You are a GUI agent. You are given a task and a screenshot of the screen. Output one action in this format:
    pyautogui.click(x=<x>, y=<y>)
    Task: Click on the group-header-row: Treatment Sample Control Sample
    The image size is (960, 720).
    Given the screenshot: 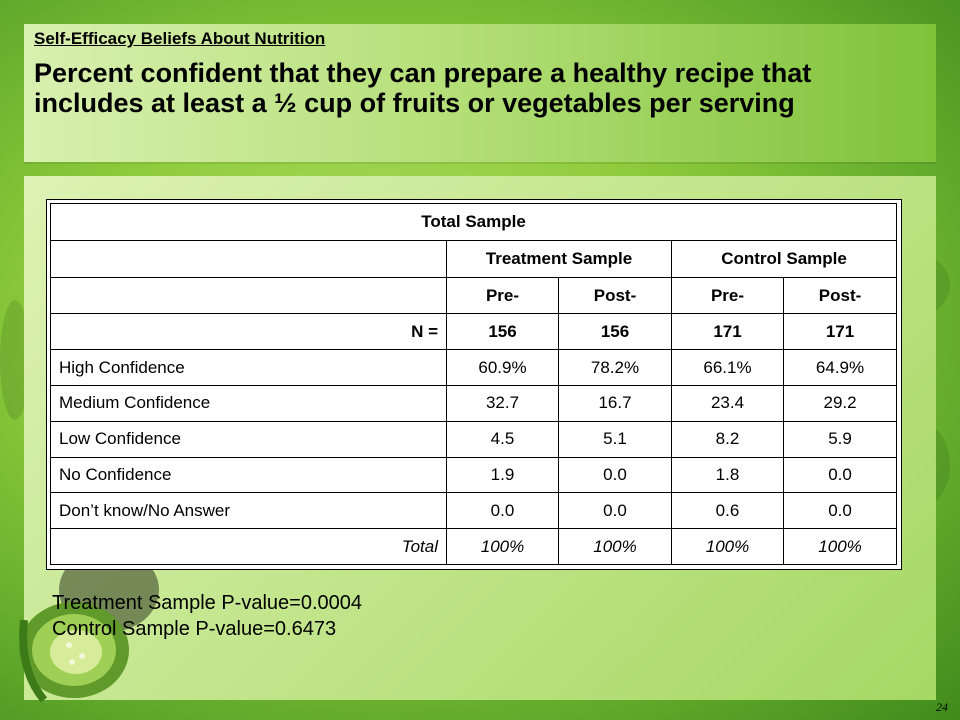 What is the action you would take?
    pyautogui.click(x=474, y=258)
    